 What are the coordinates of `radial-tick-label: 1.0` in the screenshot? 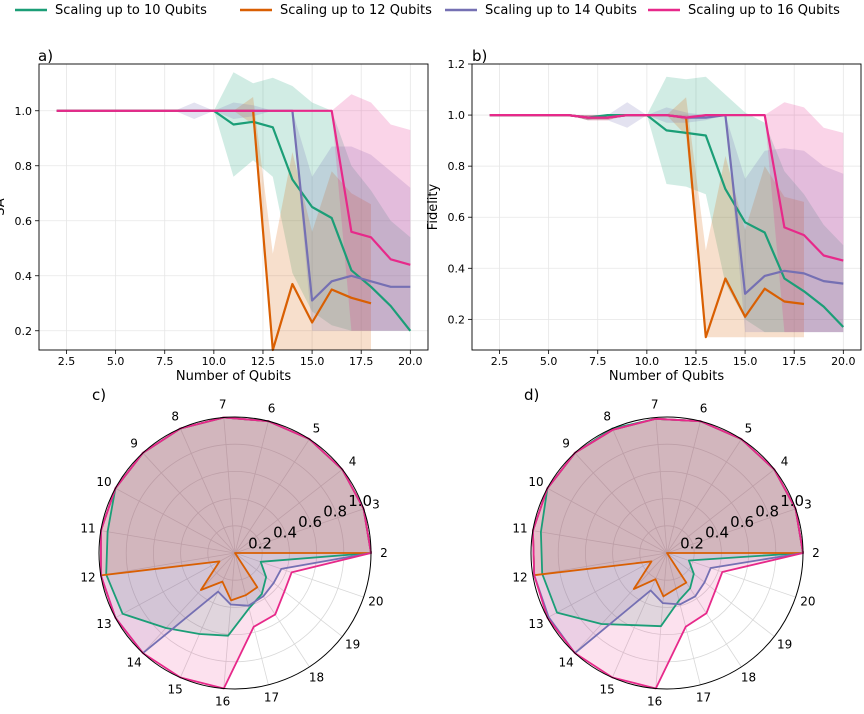 It's located at (360, 501).